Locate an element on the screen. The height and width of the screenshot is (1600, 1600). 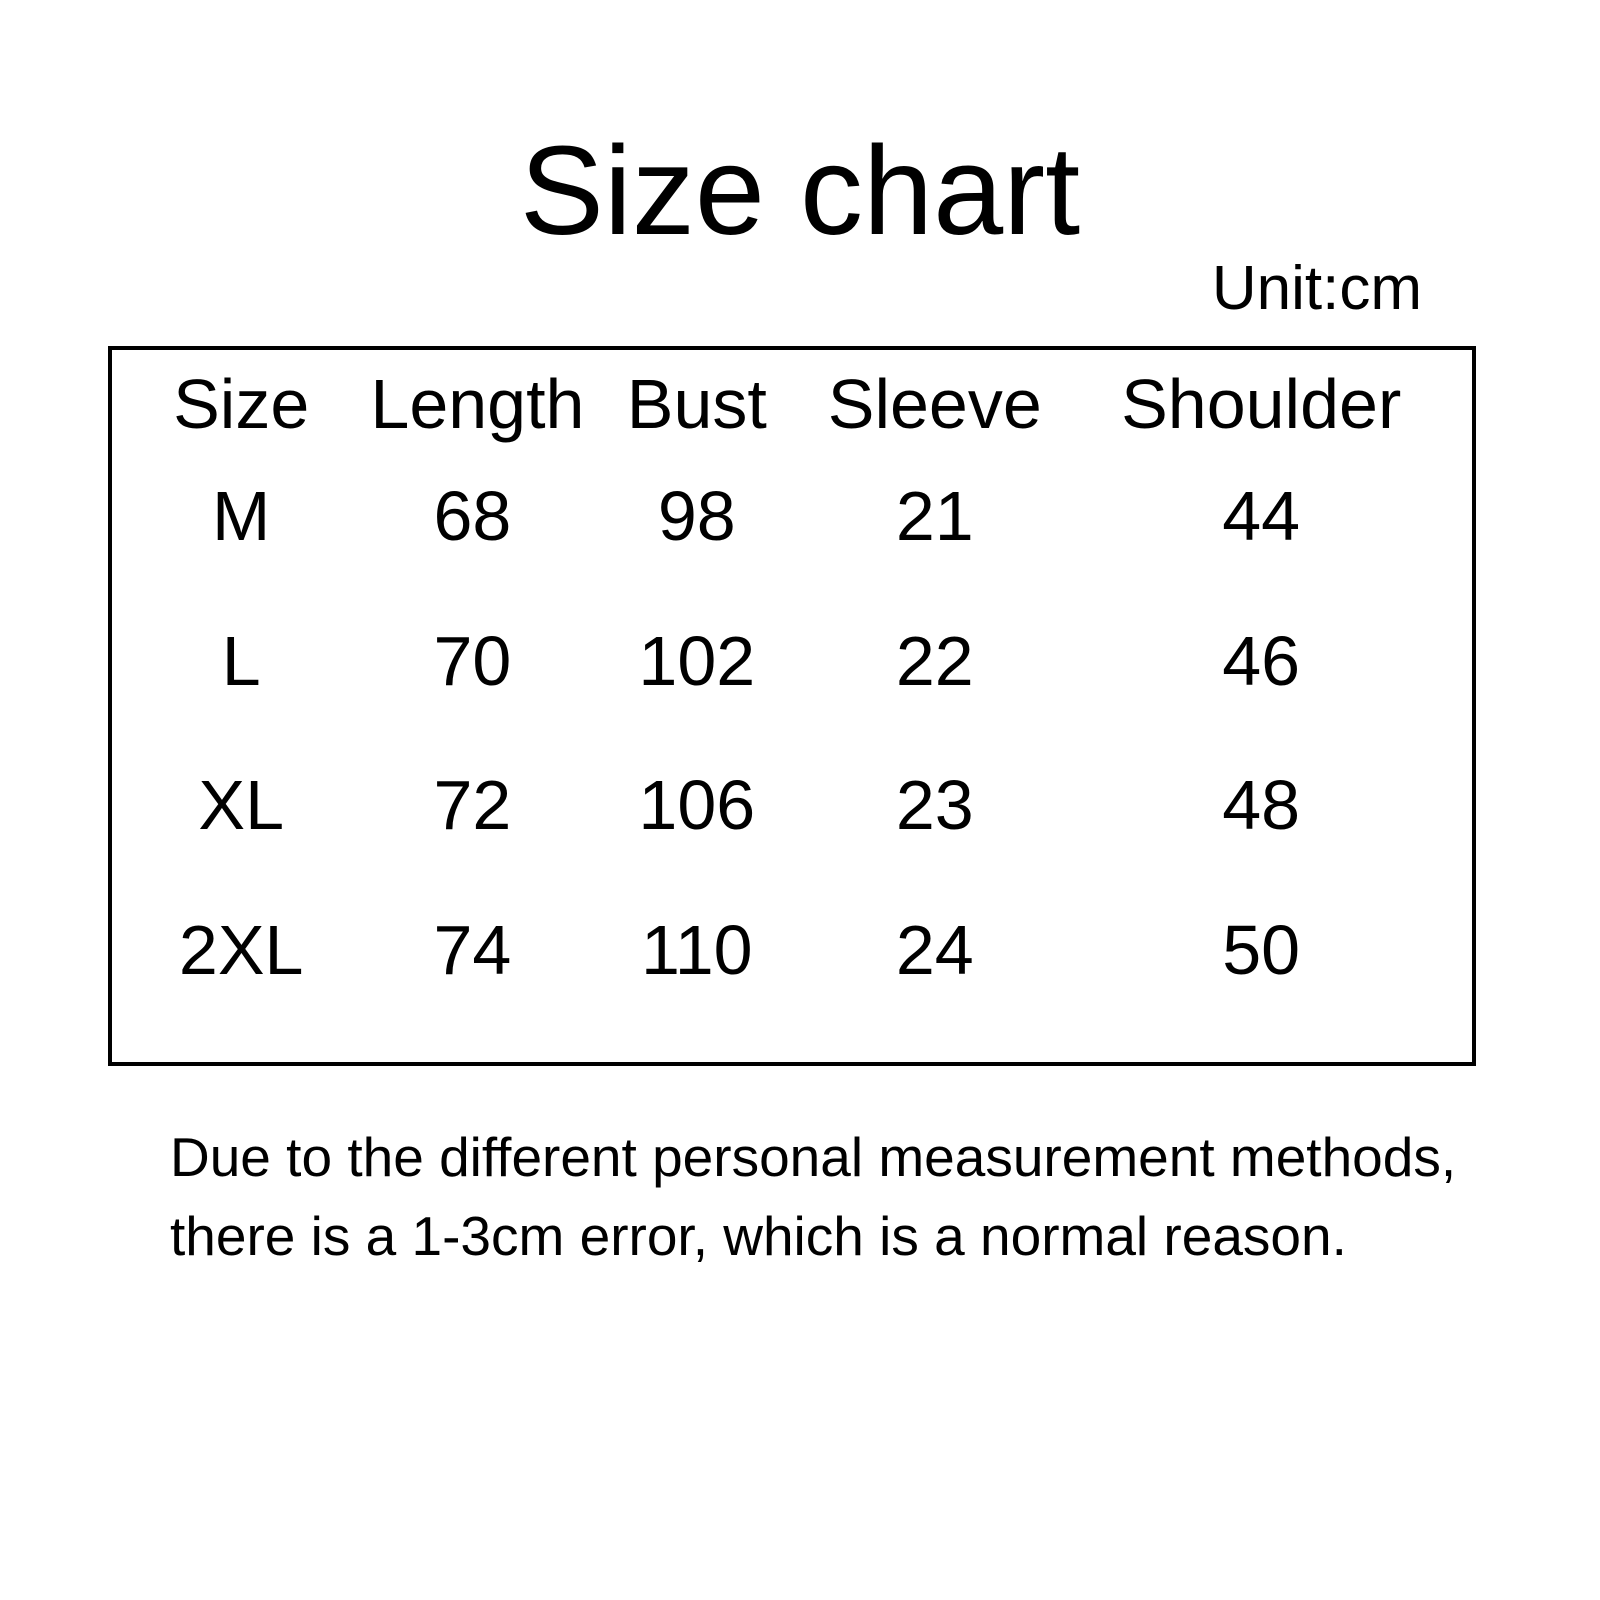
bust-cell: 110 is located at coordinates (696, 949).